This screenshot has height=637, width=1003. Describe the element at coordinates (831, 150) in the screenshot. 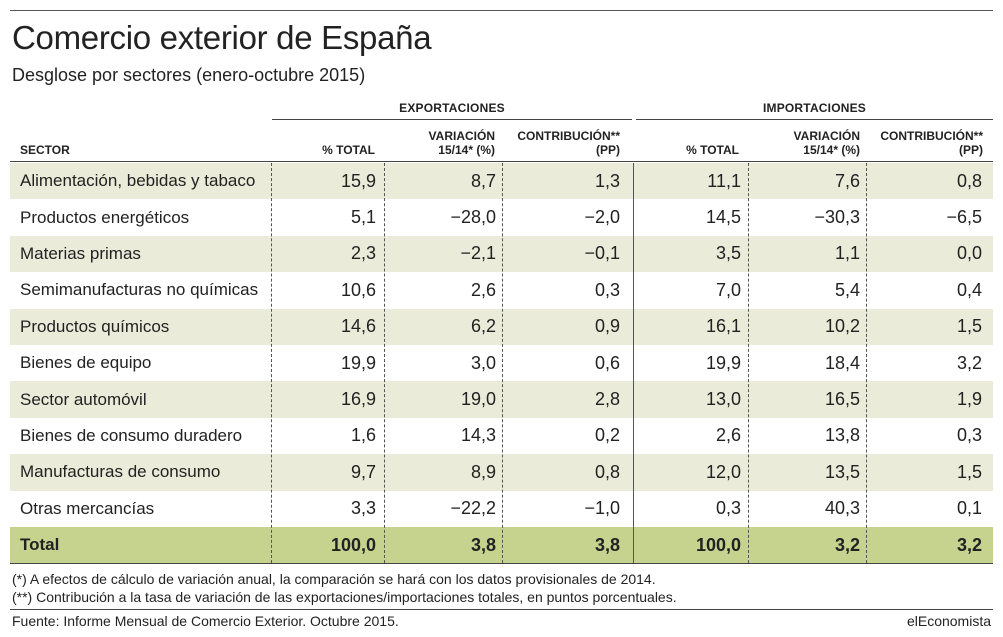

I see `col-header-imp-var-line2: 15/14* (%)` at that location.